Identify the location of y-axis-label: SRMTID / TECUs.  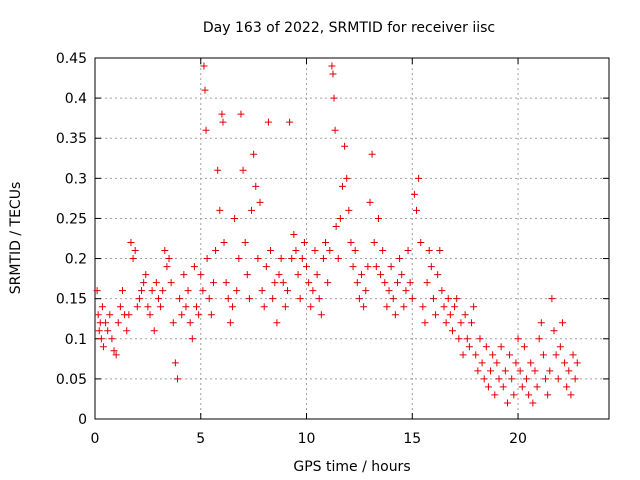
(16, 238).